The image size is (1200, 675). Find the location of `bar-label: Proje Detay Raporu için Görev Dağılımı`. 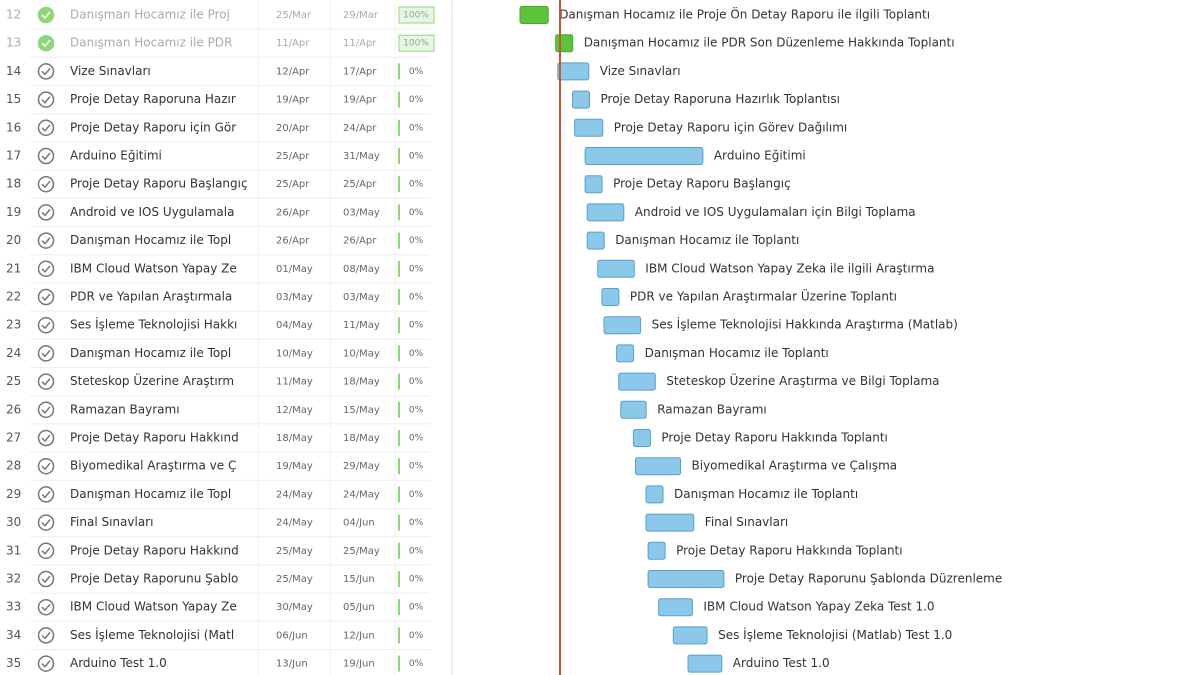

bar-label: Proje Detay Raporu için Görev Dağılımı is located at coordinates (730, 127).